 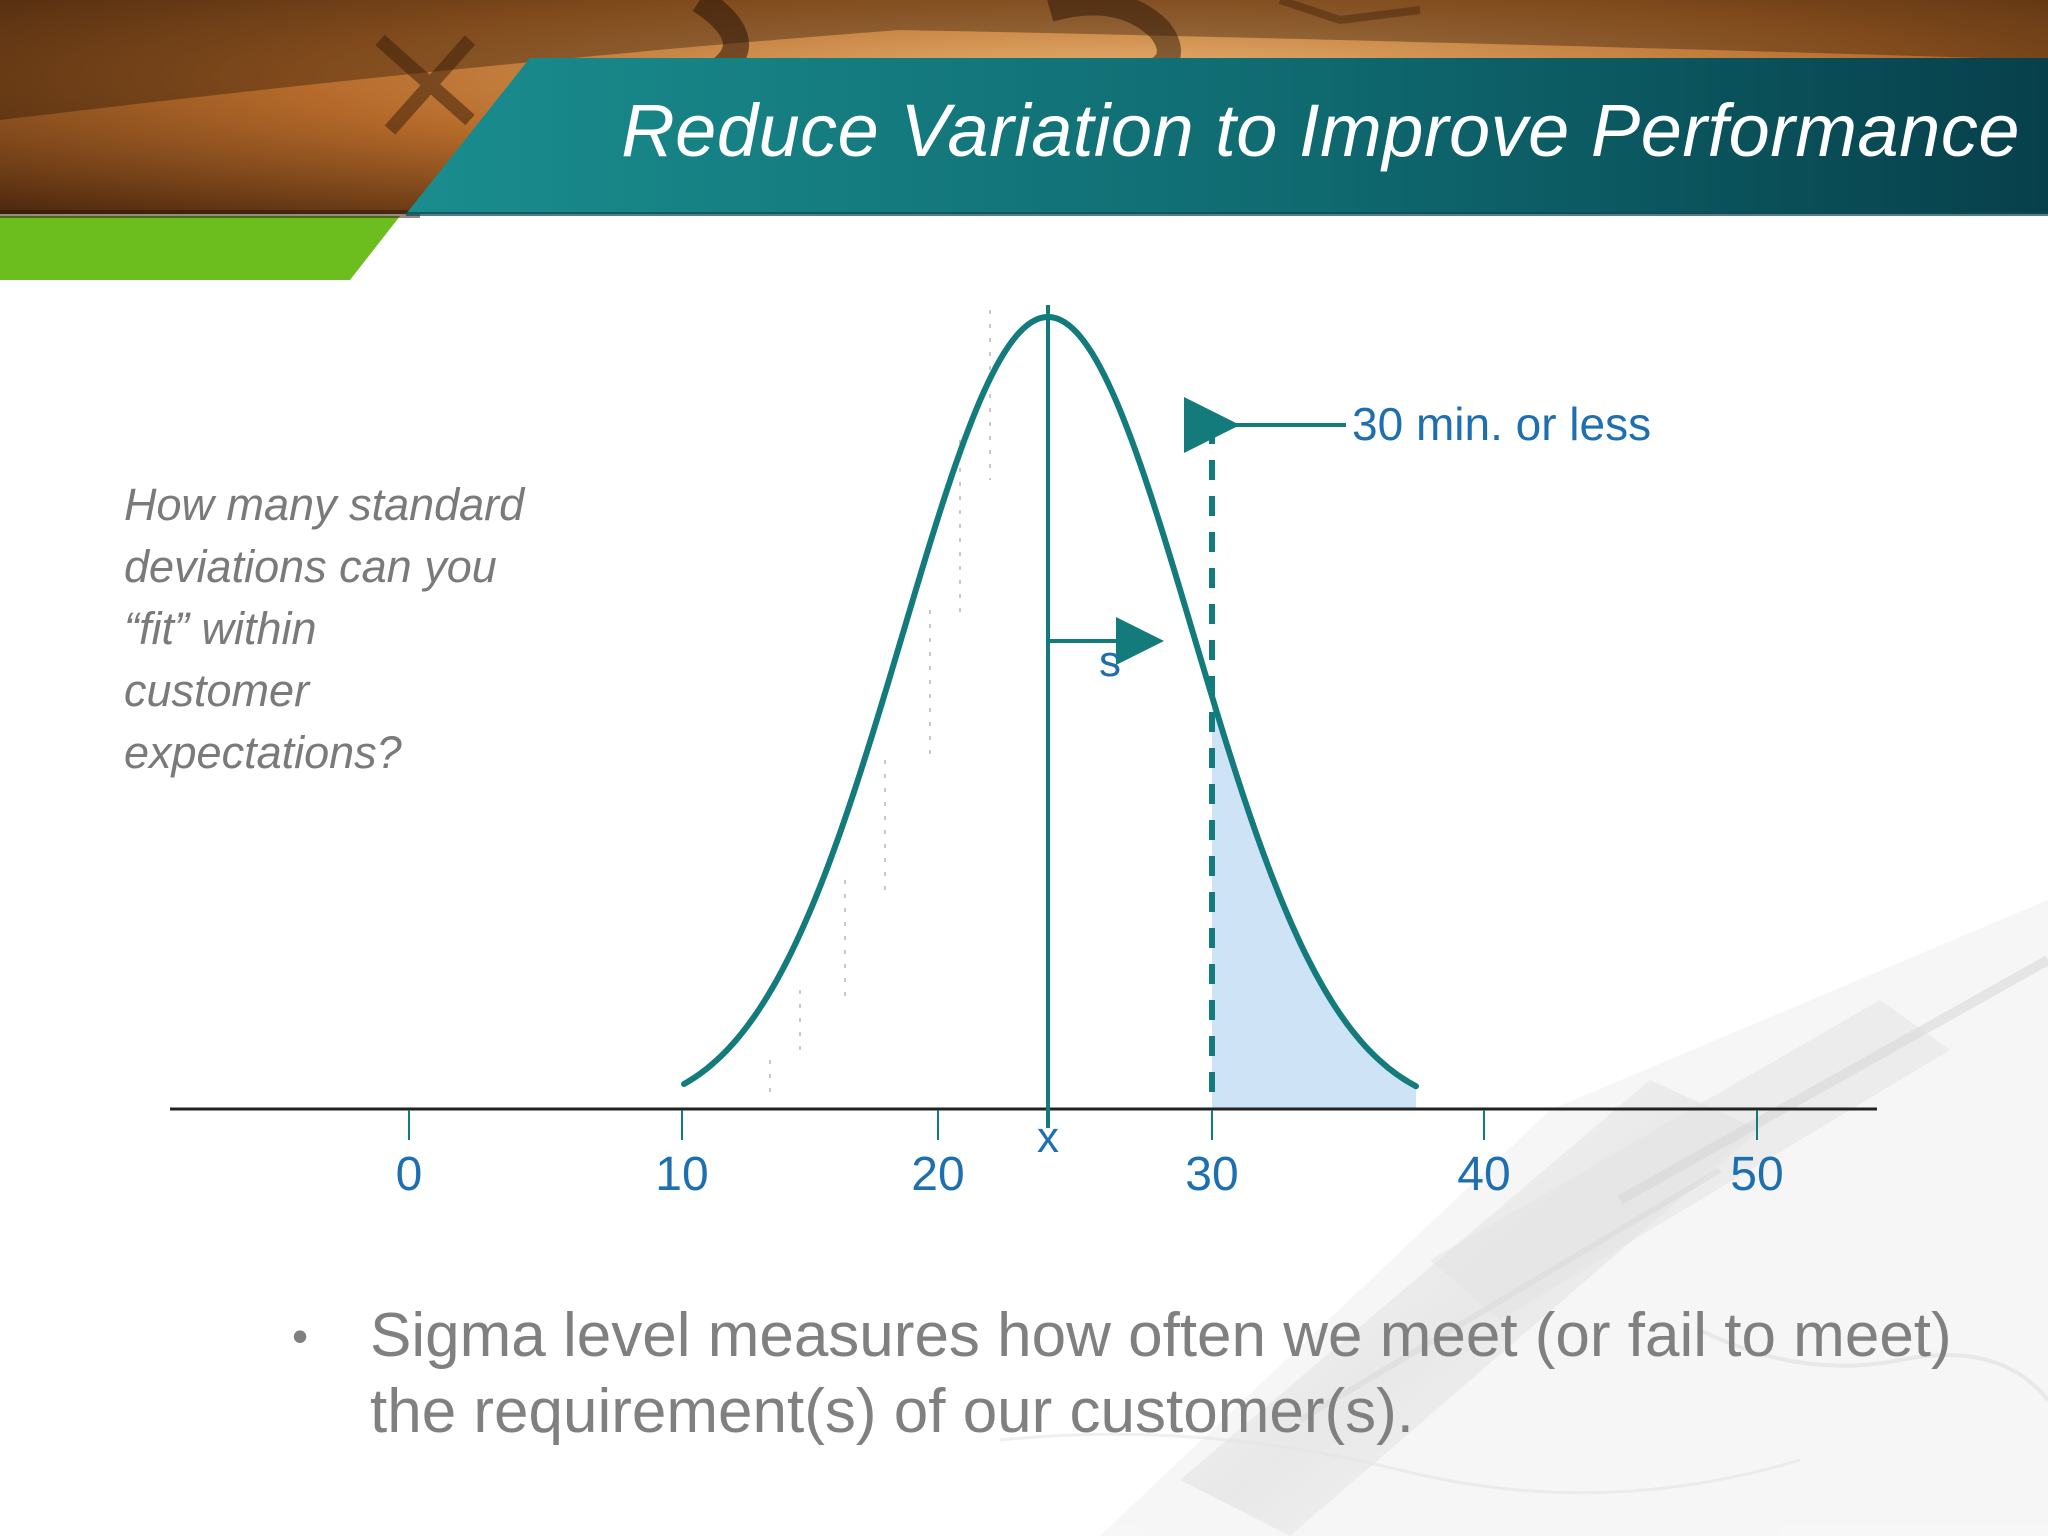 I want to click on question-line: customer, so click(x=217, y=690).